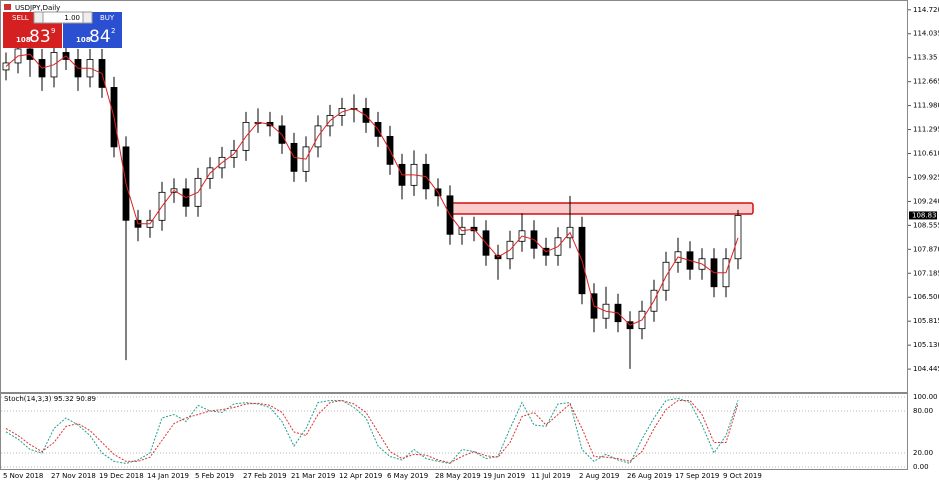 The image size is (939, 485). Describe the element at coordinates (921, 467) in the screenshot. I see `y-tick-label: 0.00` at that location.